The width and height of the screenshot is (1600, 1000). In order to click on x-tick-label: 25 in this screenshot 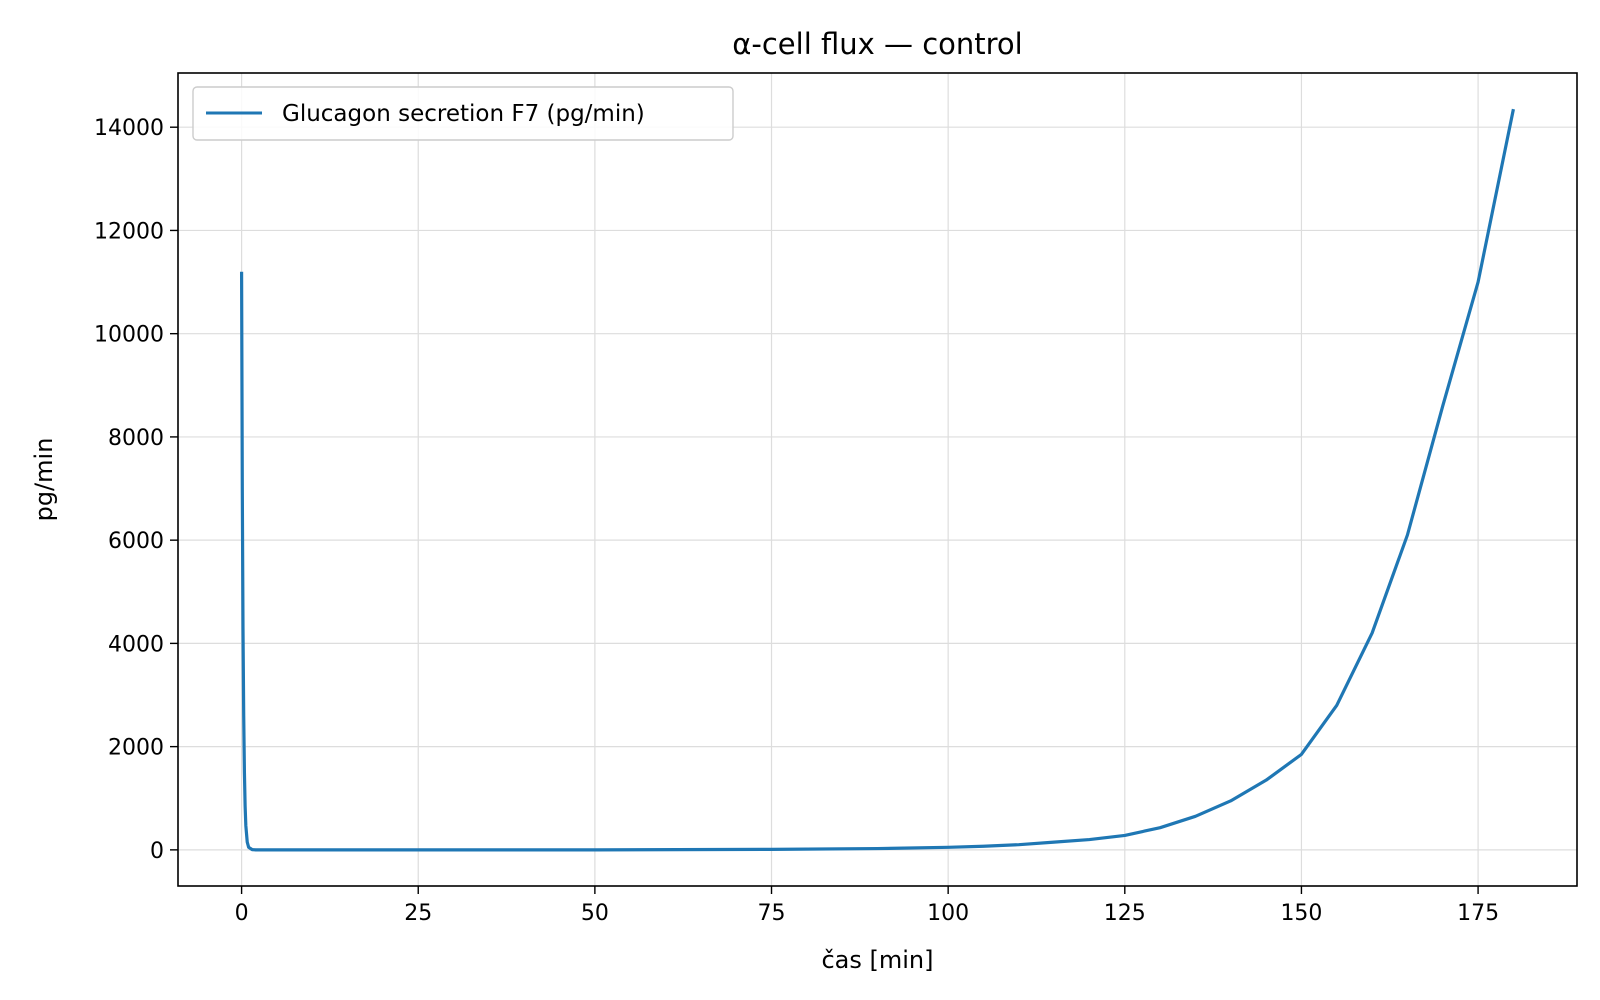, I will do `click(418, 913)`.